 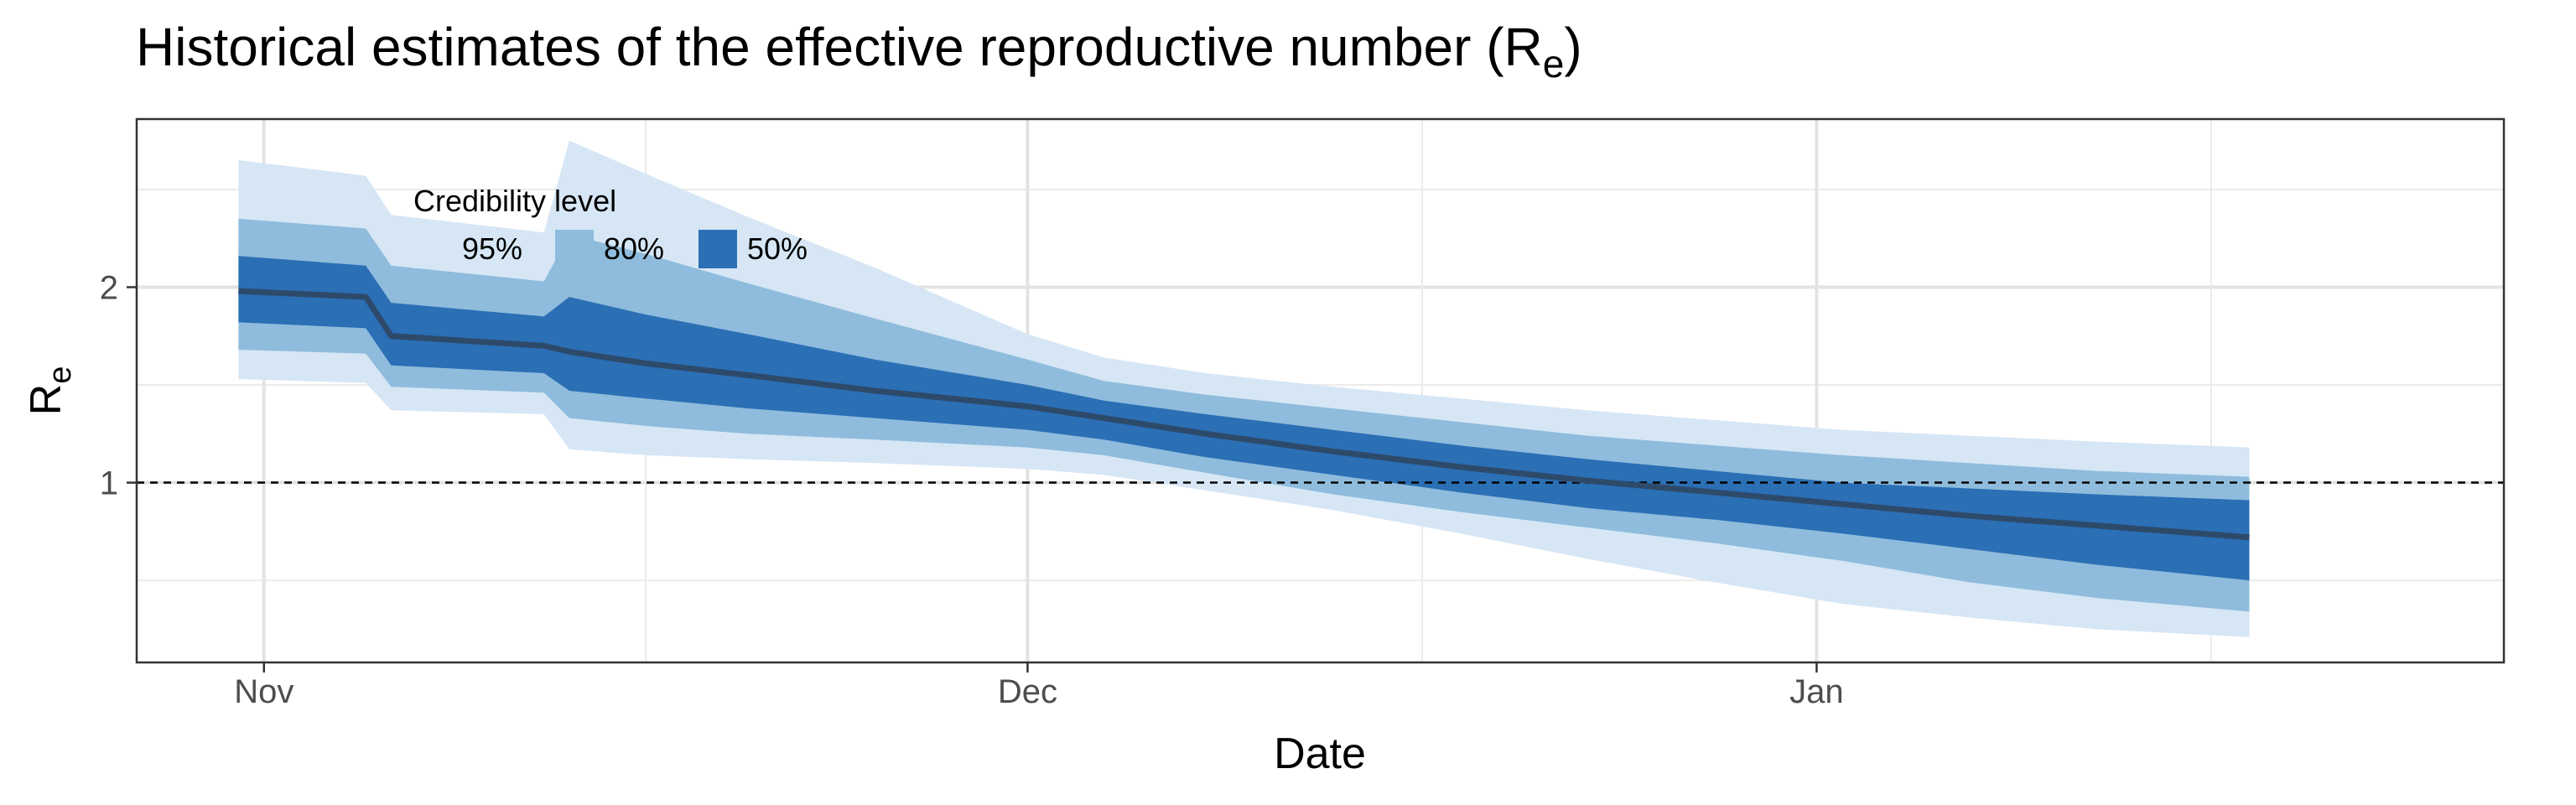 I want to click on legend-items: 95% 80% 50%, so click(x=610, y=249).